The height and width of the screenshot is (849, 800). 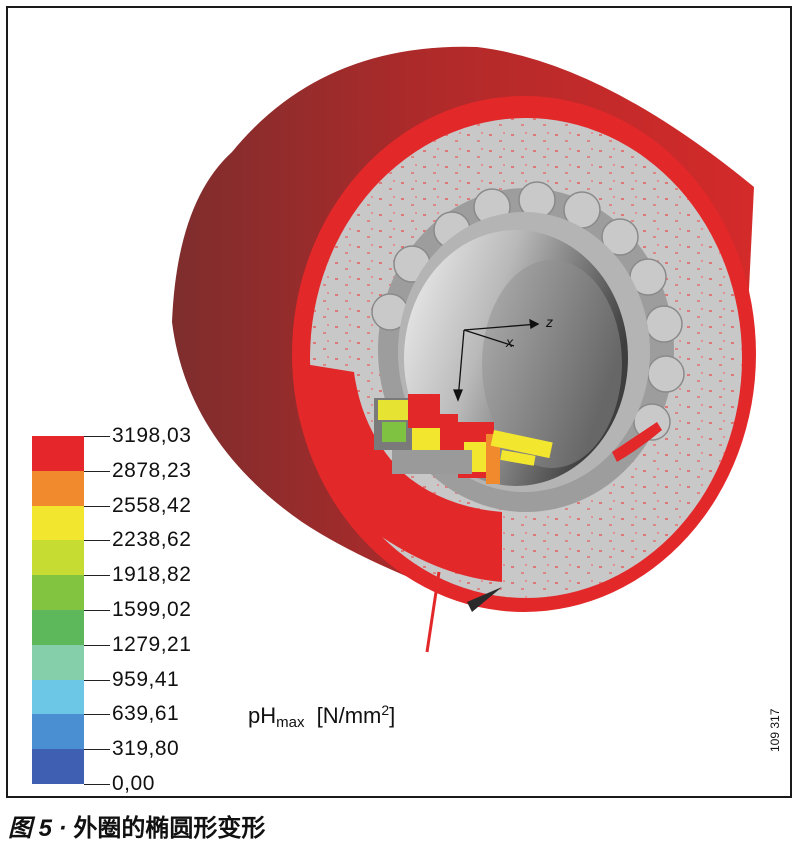 I want to click on legend-value: 2558,42, so click(x=152, y=505).